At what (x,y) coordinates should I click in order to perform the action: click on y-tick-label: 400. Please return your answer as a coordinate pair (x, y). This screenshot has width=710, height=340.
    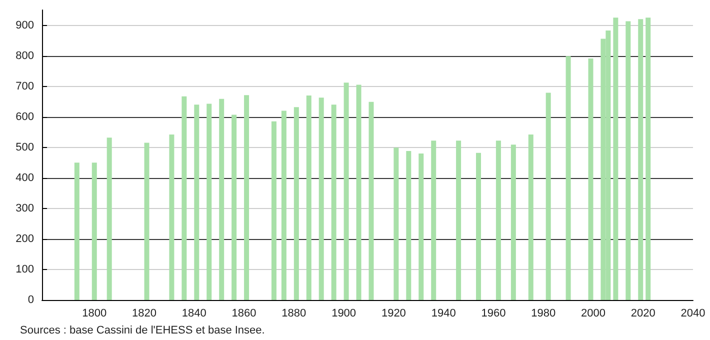
    Looking at the image, I should click on (25, 178).